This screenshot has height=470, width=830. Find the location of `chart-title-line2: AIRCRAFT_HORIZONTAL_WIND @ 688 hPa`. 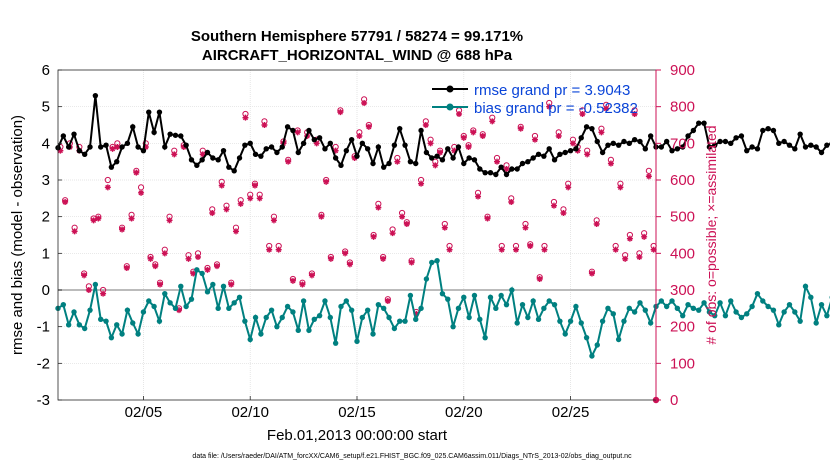

chart-title-line2: AIRCRAFT_HORIZONTAL_WIND @ 688 hPa is located at coordinates (357, 55).